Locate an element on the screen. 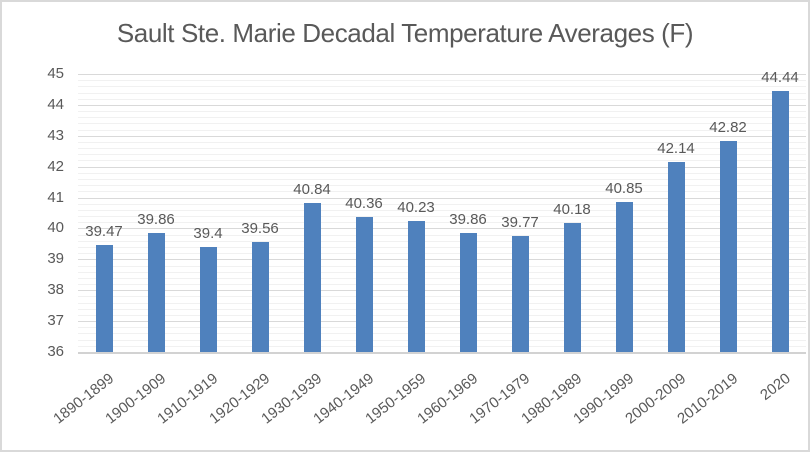 The height and width of the screenshot is (452, 810). bar-1930-1939 is located at coordinates (312, 277).